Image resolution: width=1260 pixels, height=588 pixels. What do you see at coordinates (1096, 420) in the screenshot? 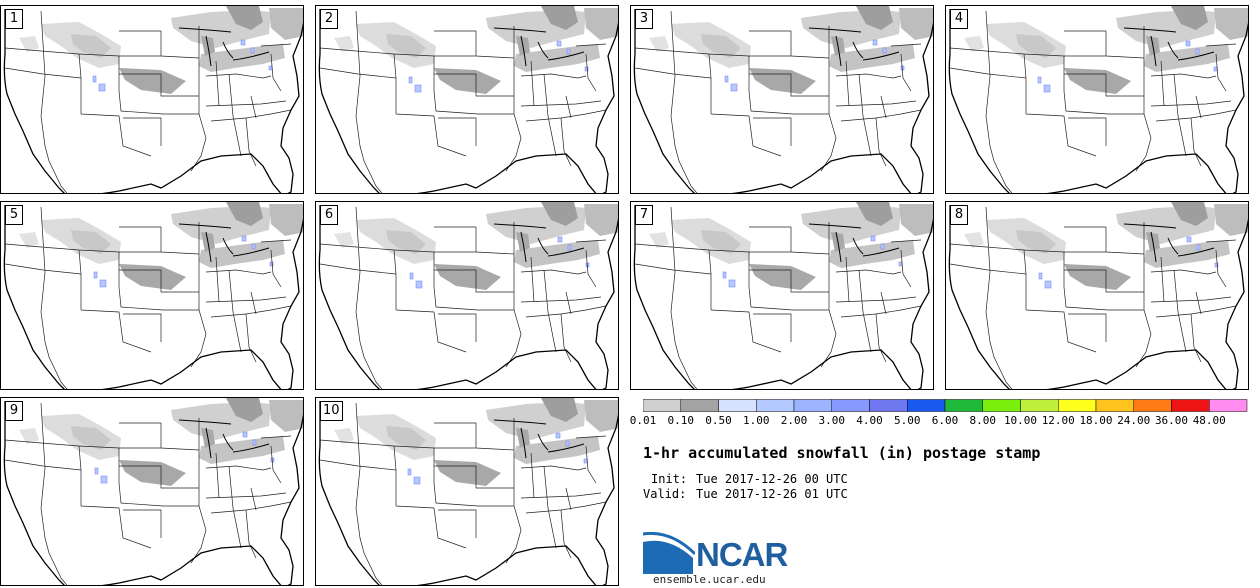
I see `colorbar-label: 18.00` at bounding box center [1096, 420].